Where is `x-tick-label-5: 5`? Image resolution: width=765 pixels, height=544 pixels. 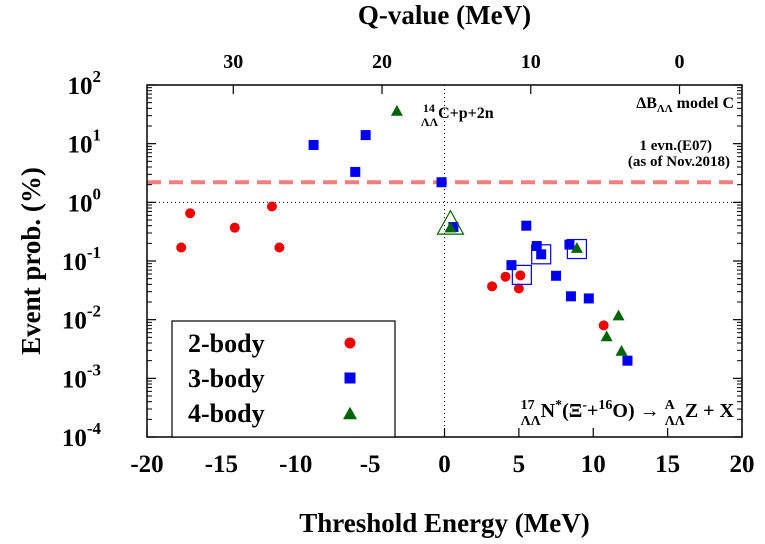
x-tick-label-5: 5 is located at coordinates (519, 464).